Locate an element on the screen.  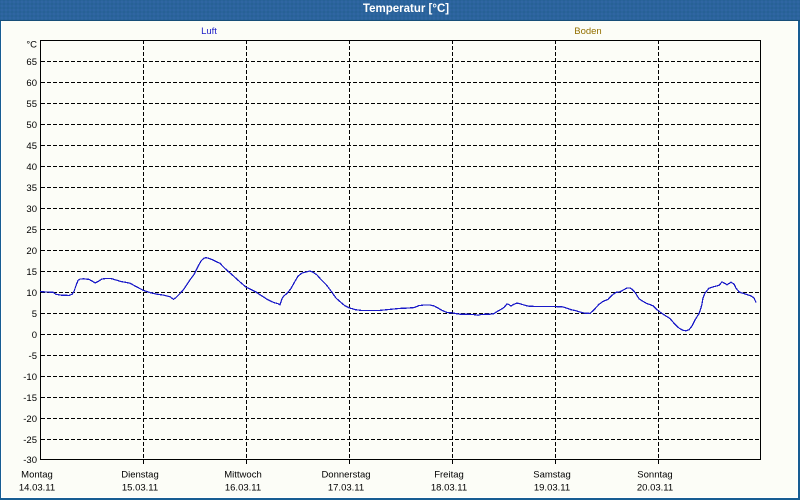
svg-text: 45 is located at coordinates (31, 146).